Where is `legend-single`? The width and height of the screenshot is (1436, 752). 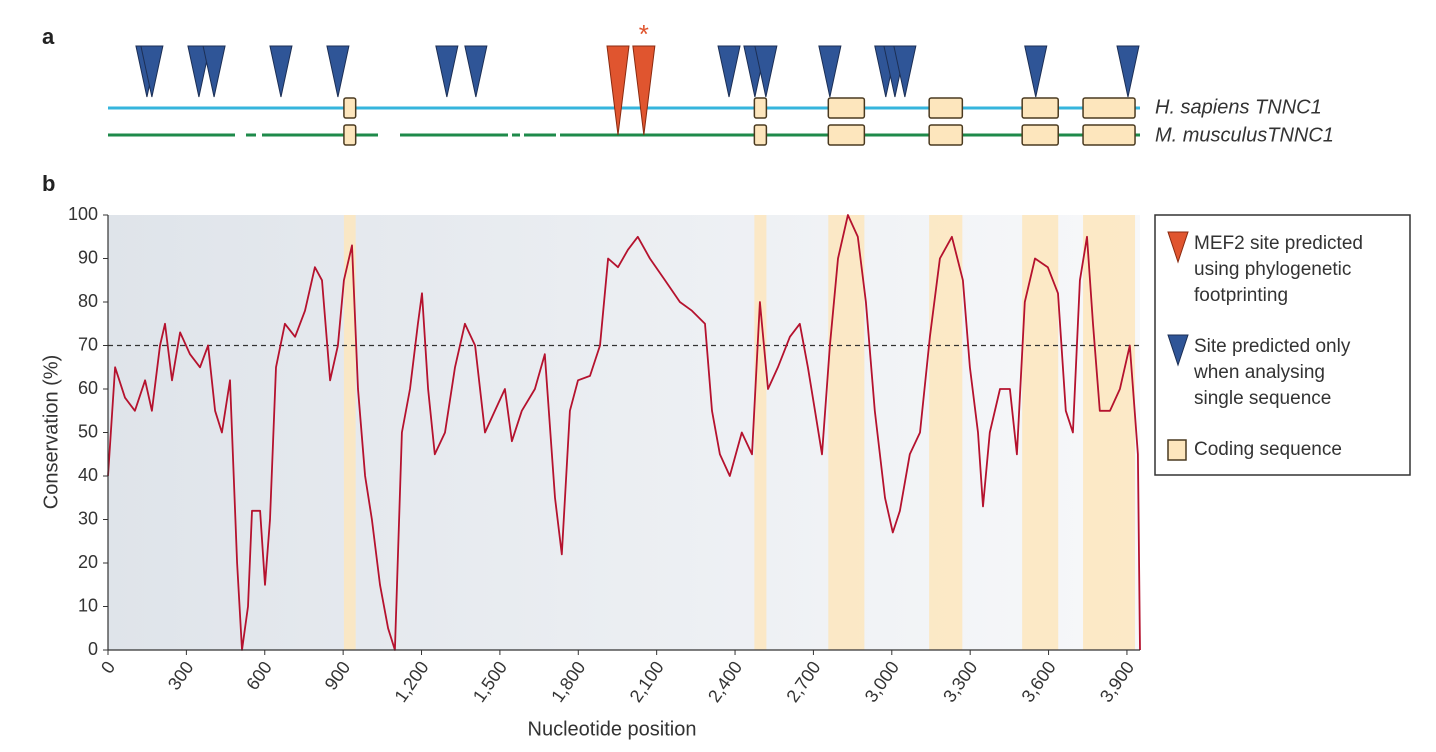 legend-single is located at coordinates (1178, 350).